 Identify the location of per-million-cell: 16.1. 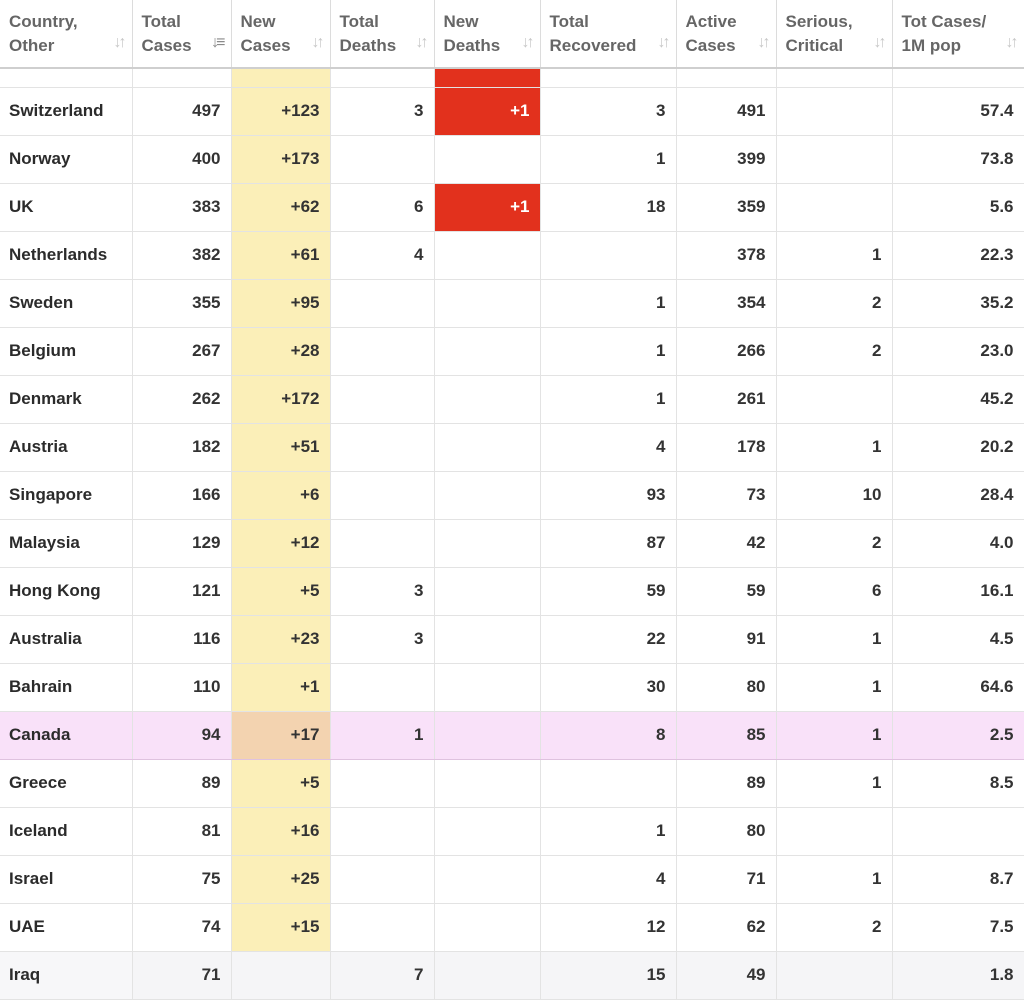
(958, 591).